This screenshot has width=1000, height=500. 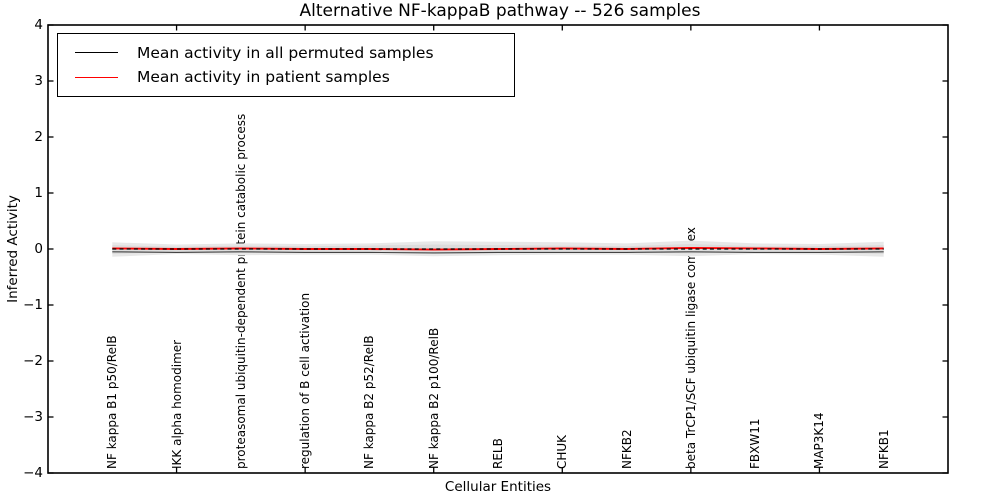 What do you see at coordinates (38, 25) in the screenshot?
I see `y-tick-label: 4` at bounding box center [38, 25].